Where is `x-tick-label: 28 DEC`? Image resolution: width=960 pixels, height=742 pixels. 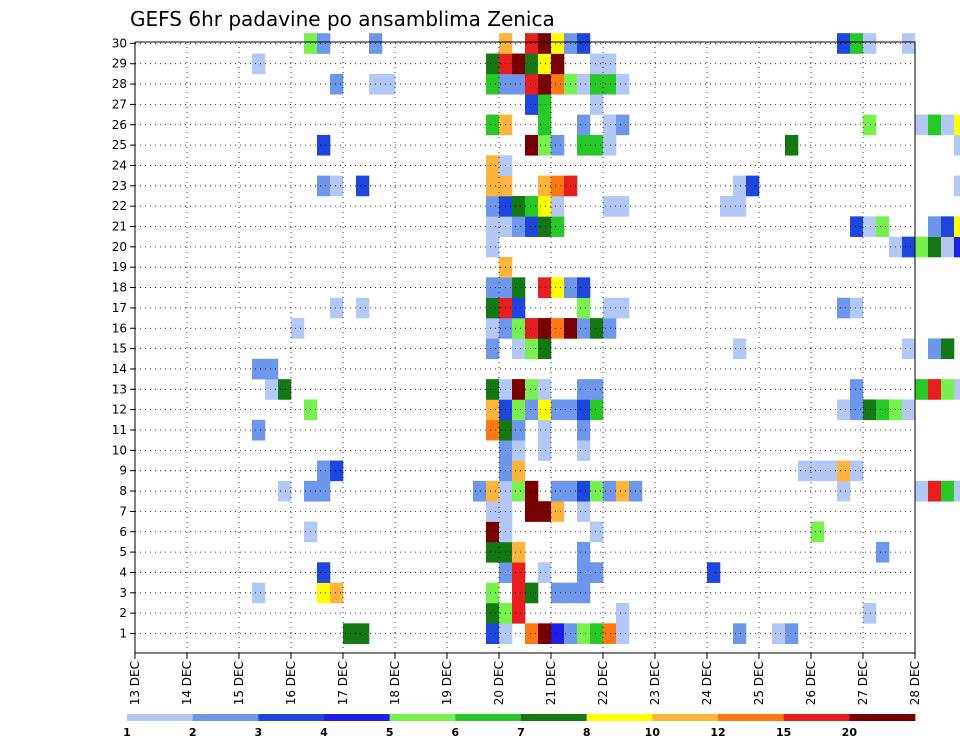 x-tick-label: 28 DEC is located at coordinates (915, 683).